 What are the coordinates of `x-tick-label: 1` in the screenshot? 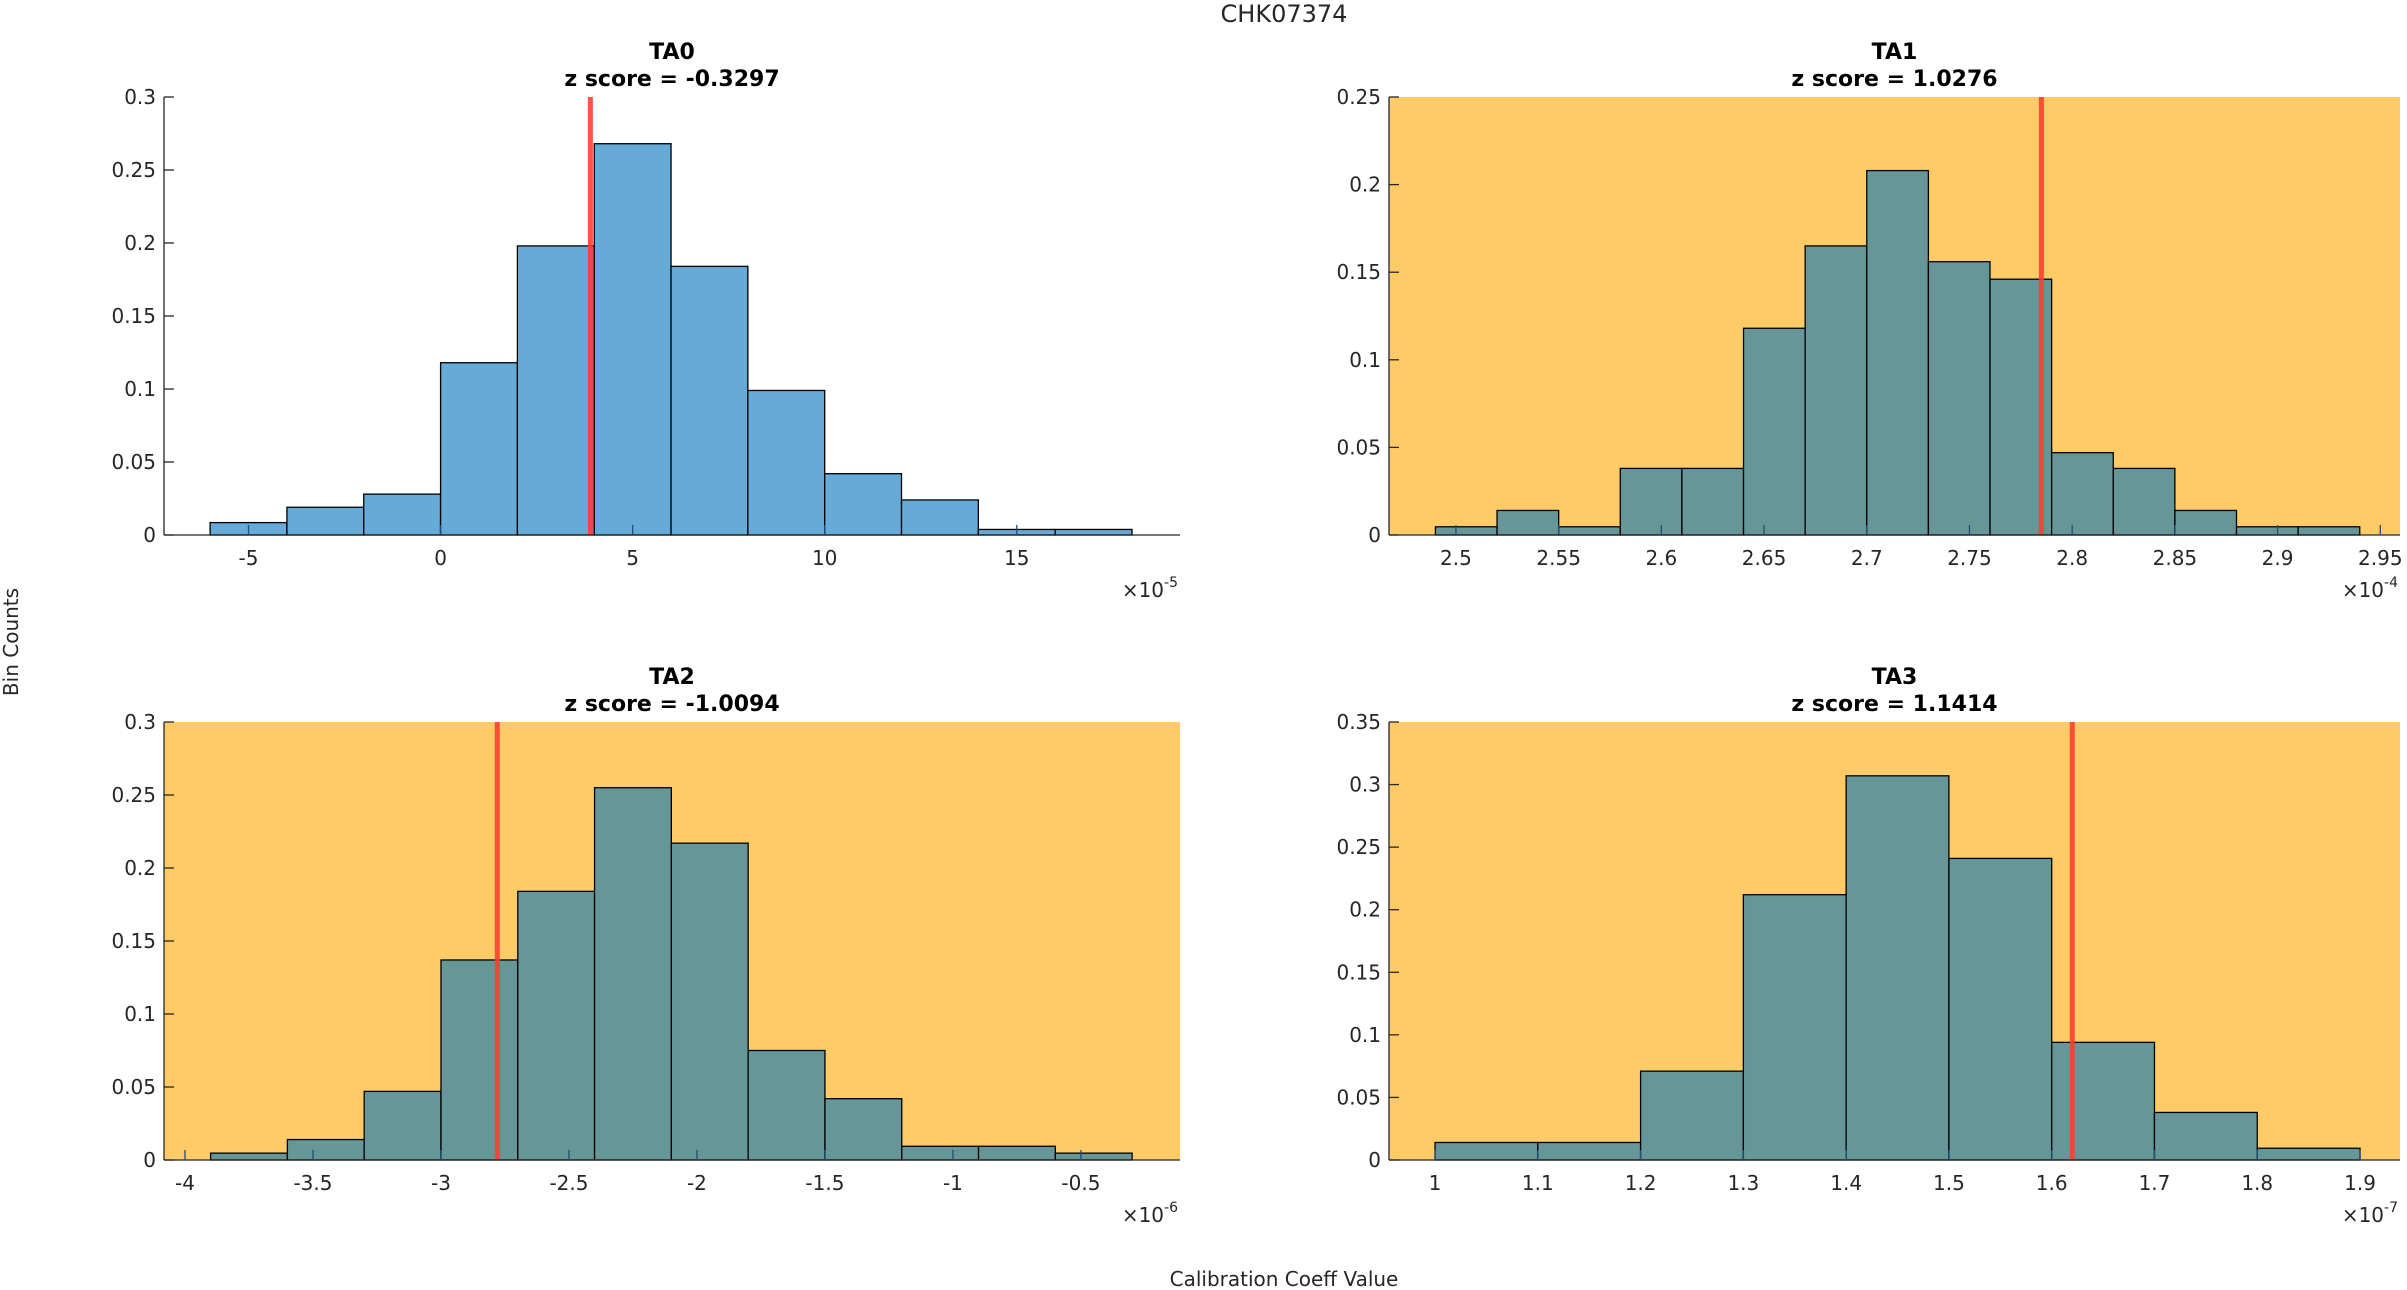 It's located at (1435, 1183).